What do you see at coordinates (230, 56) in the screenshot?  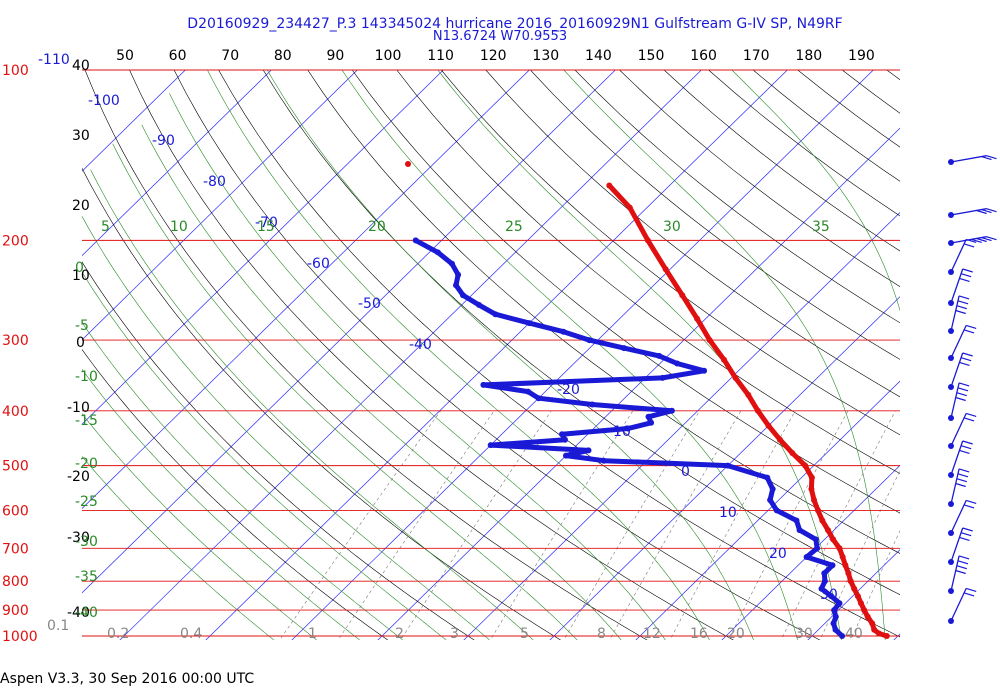 I see `top-scale-label: 70` at bounding box center [230, 56].